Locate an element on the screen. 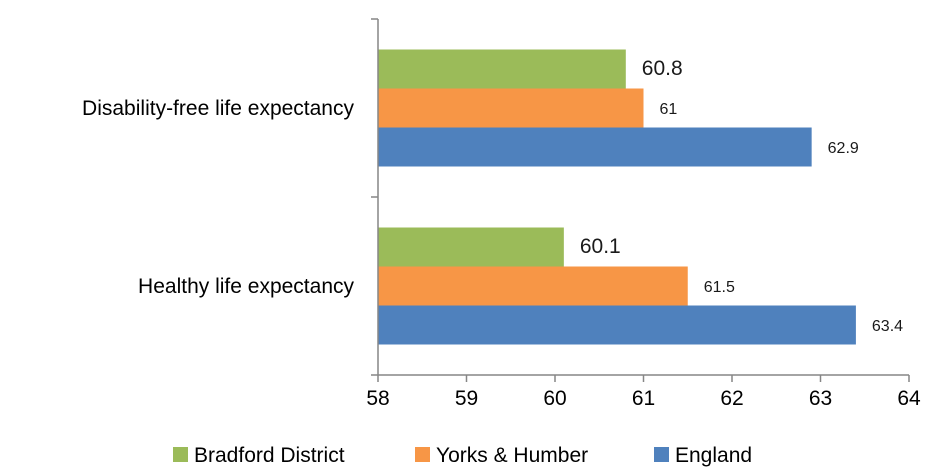 Image resolution: width=927 pixels, height=476 pixels. x-tick-label: 59 is located at coordinates (466, 398).